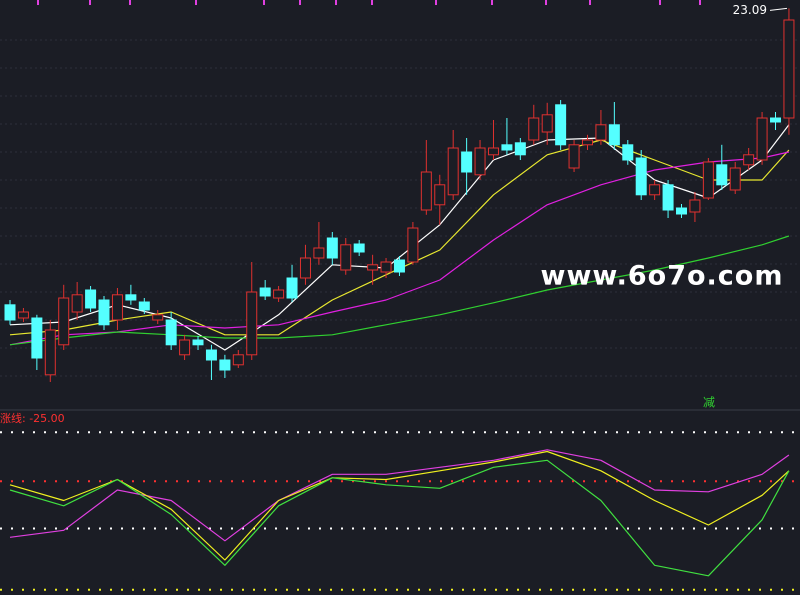 This screenshot has width=800, height=595. I want to click on indicator-title: 涨线: -25.00, so click(32, 418).